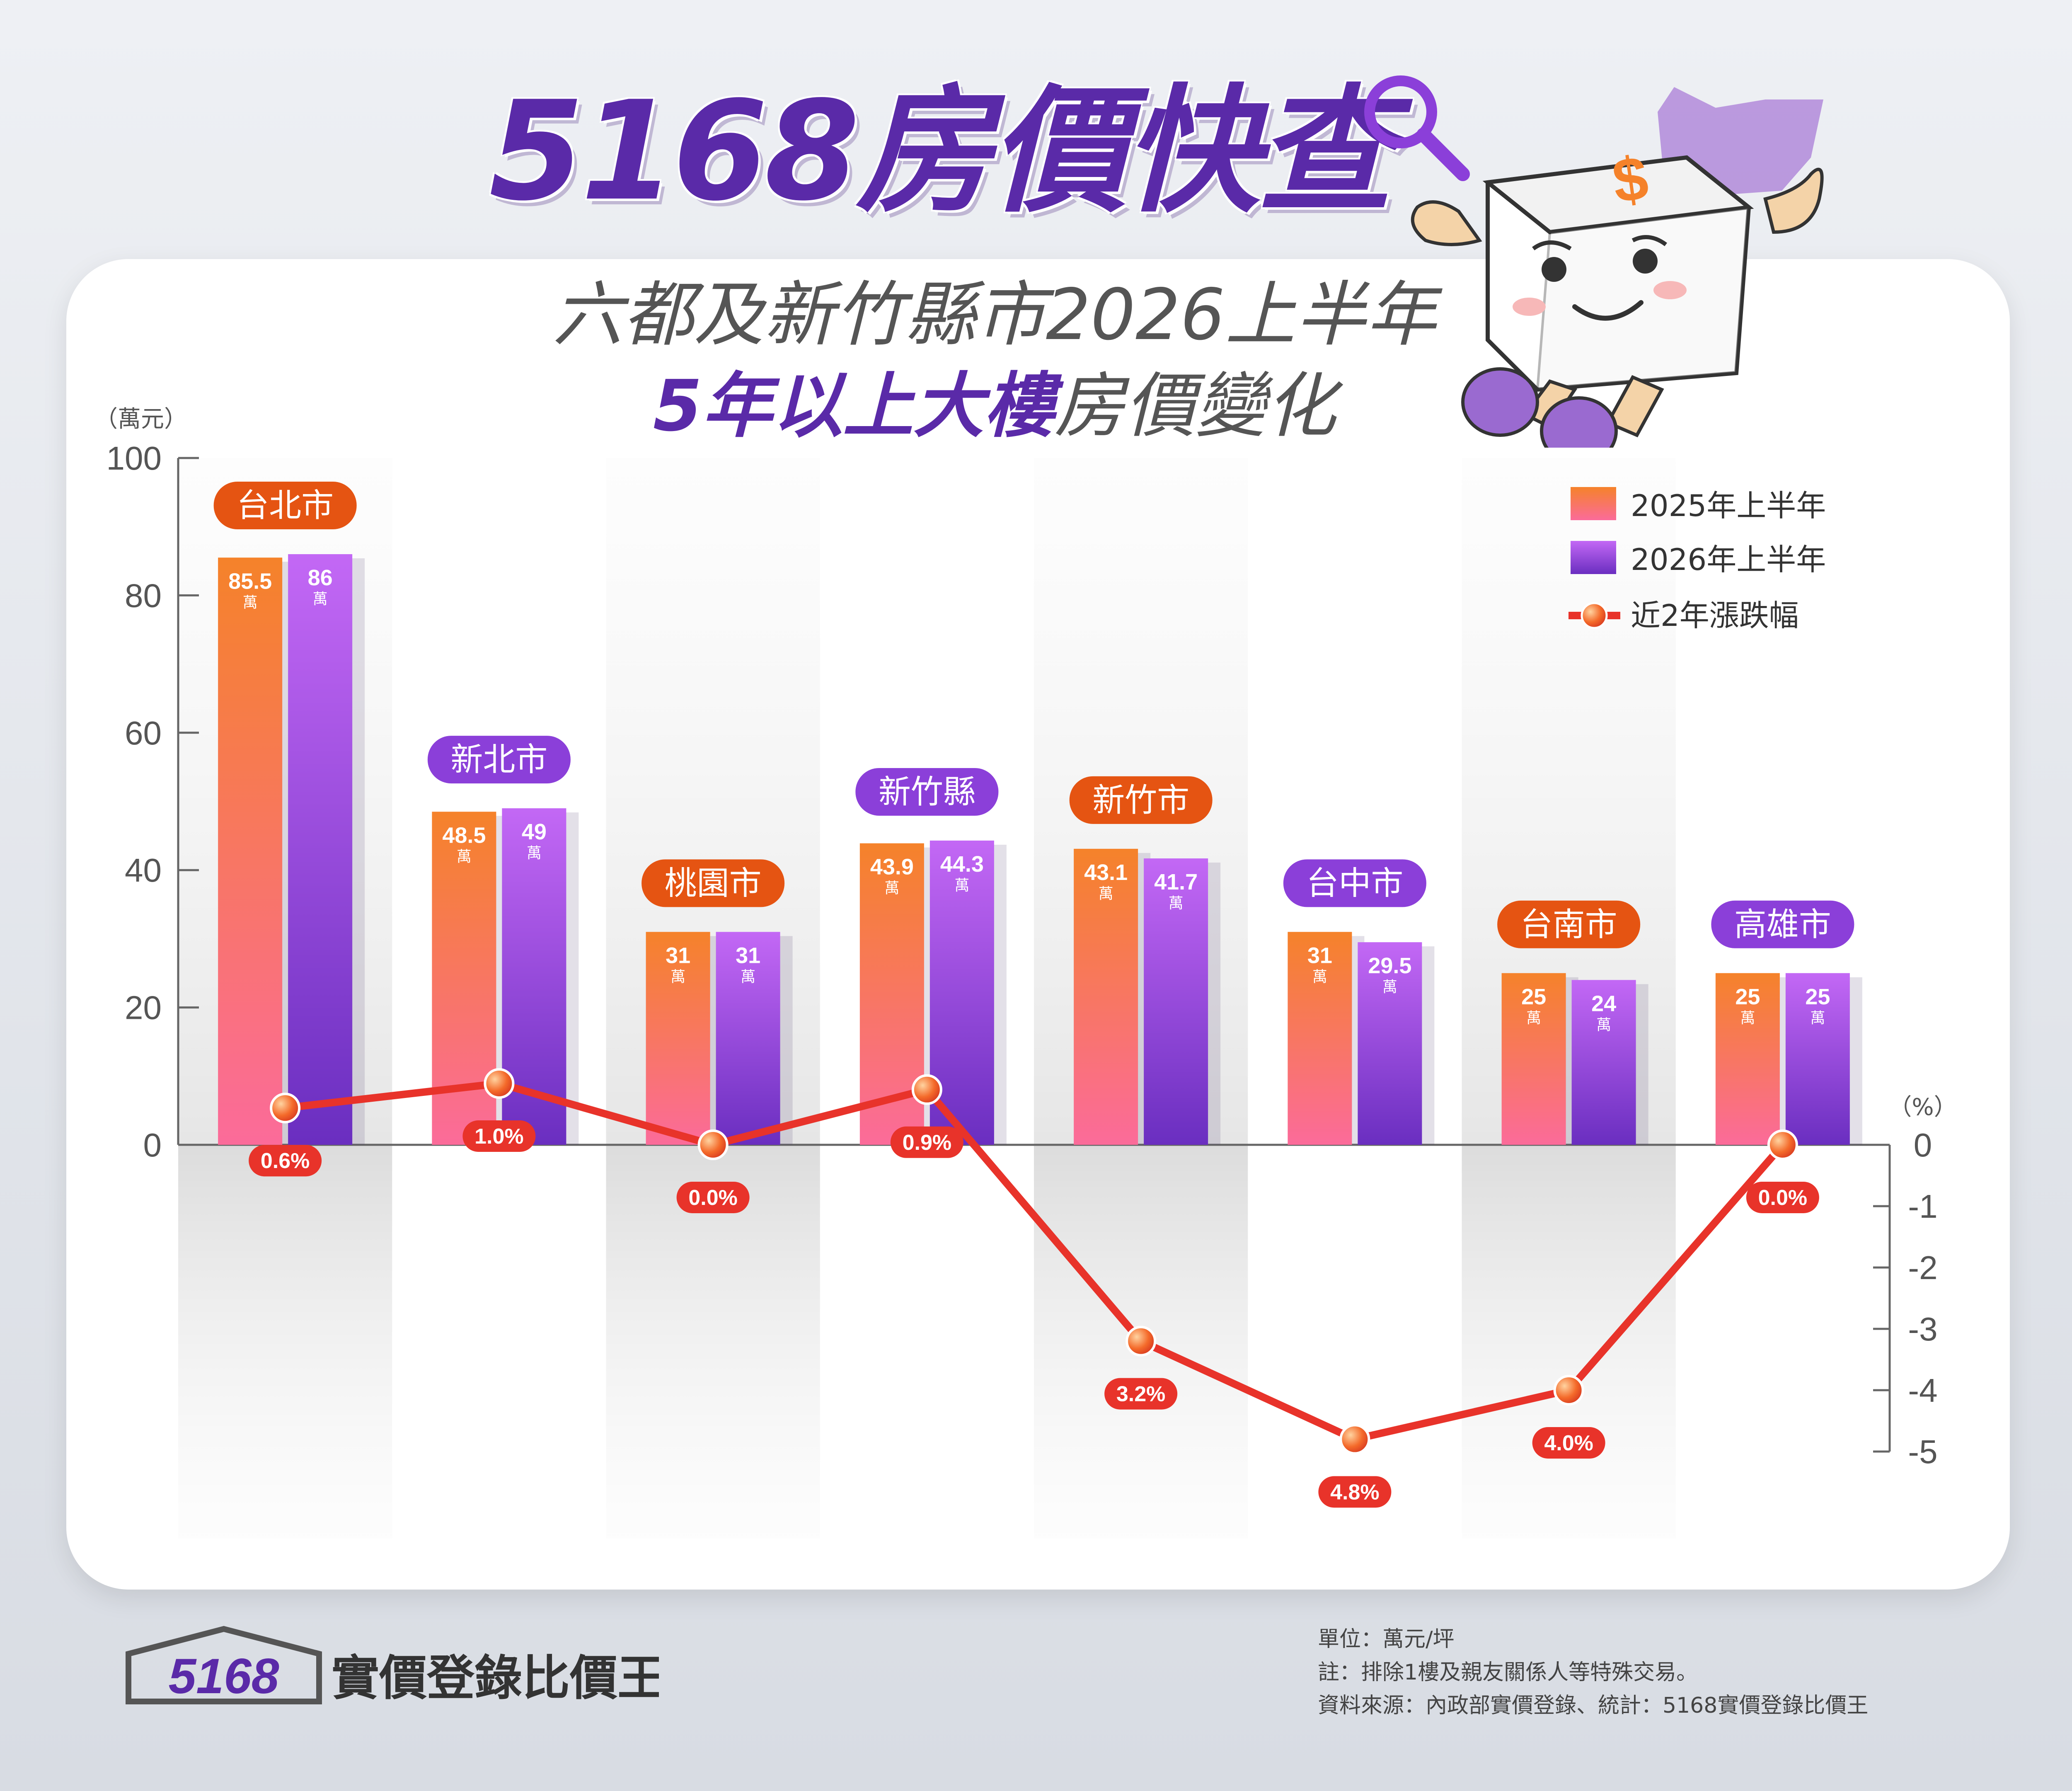 The image size is (2072, 1791). I want to click on city-badge-label: 高雄市, so click(1782, 924).